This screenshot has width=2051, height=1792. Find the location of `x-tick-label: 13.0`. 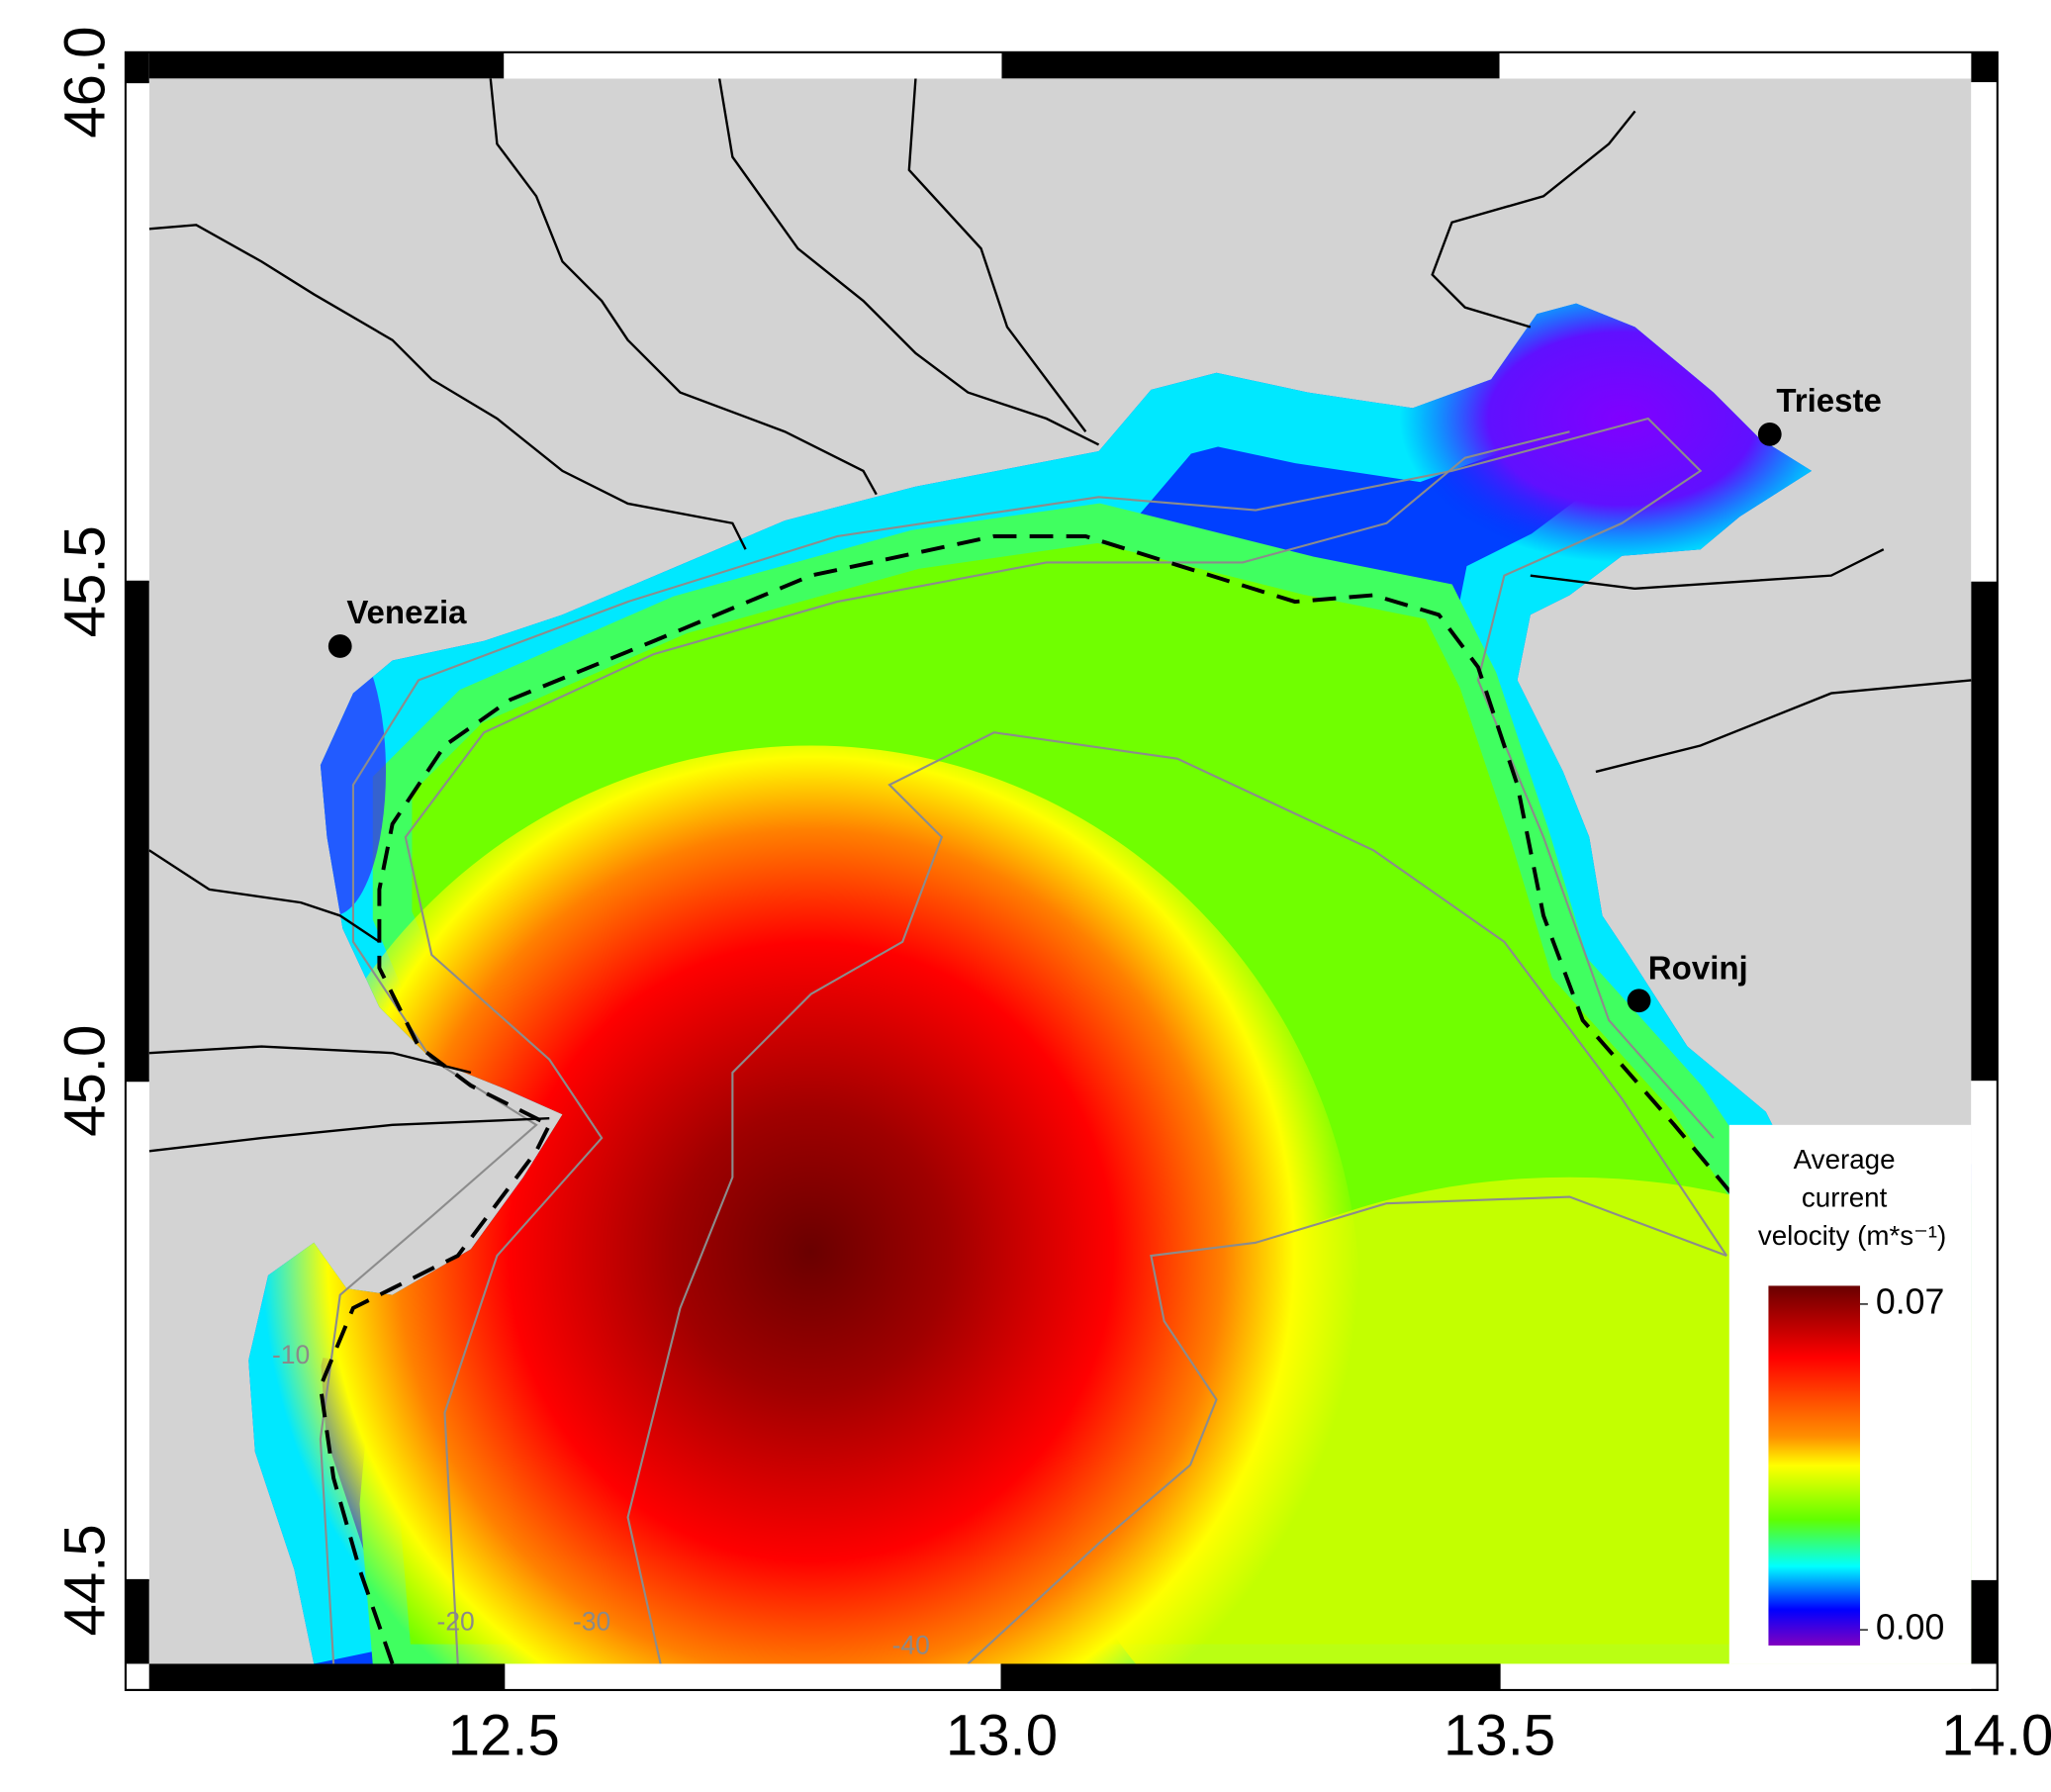

x-tick-label: 13.0 is located at coordinates (1002, 1735).